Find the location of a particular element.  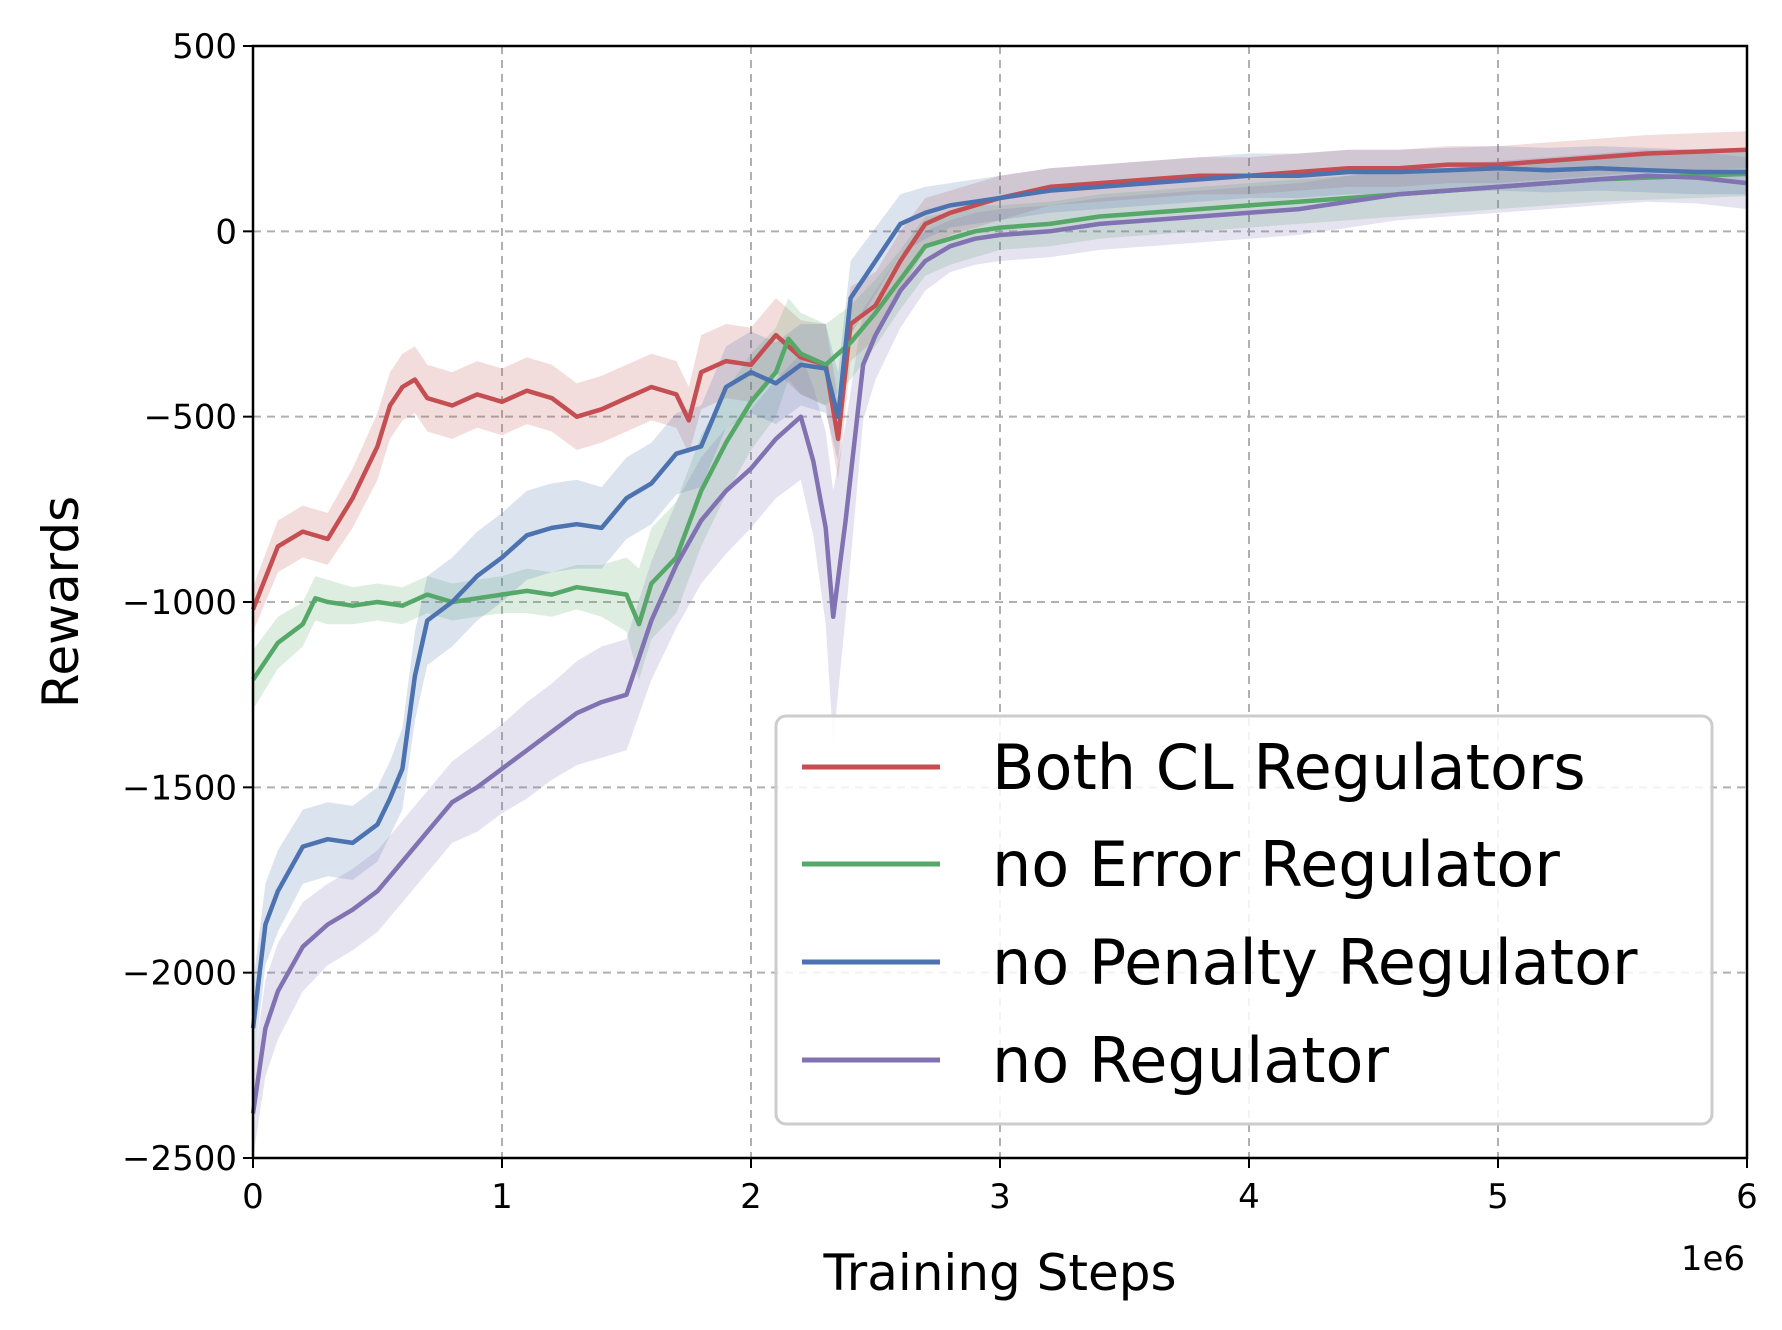

legend-label-no-penalty-regulator: no Penalty Regulator is located at coordinates (1315, 962).